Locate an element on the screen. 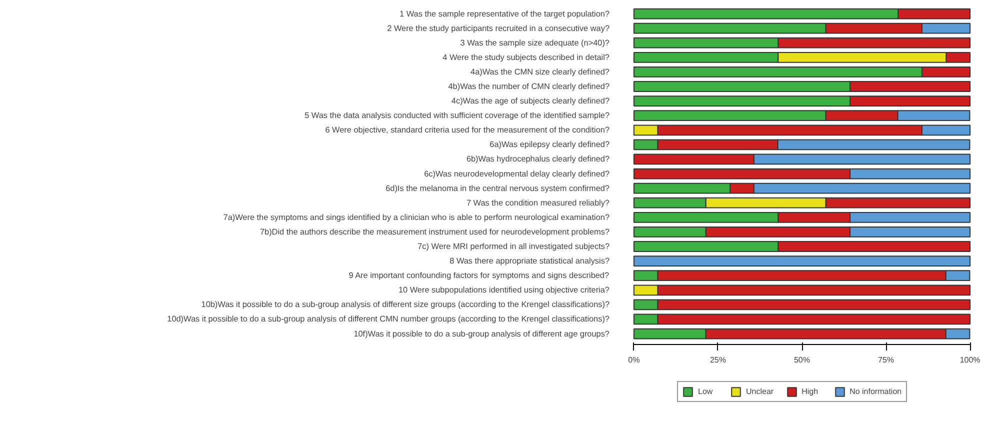  x-tick-label: 50% is located at coordinates (802, 360).